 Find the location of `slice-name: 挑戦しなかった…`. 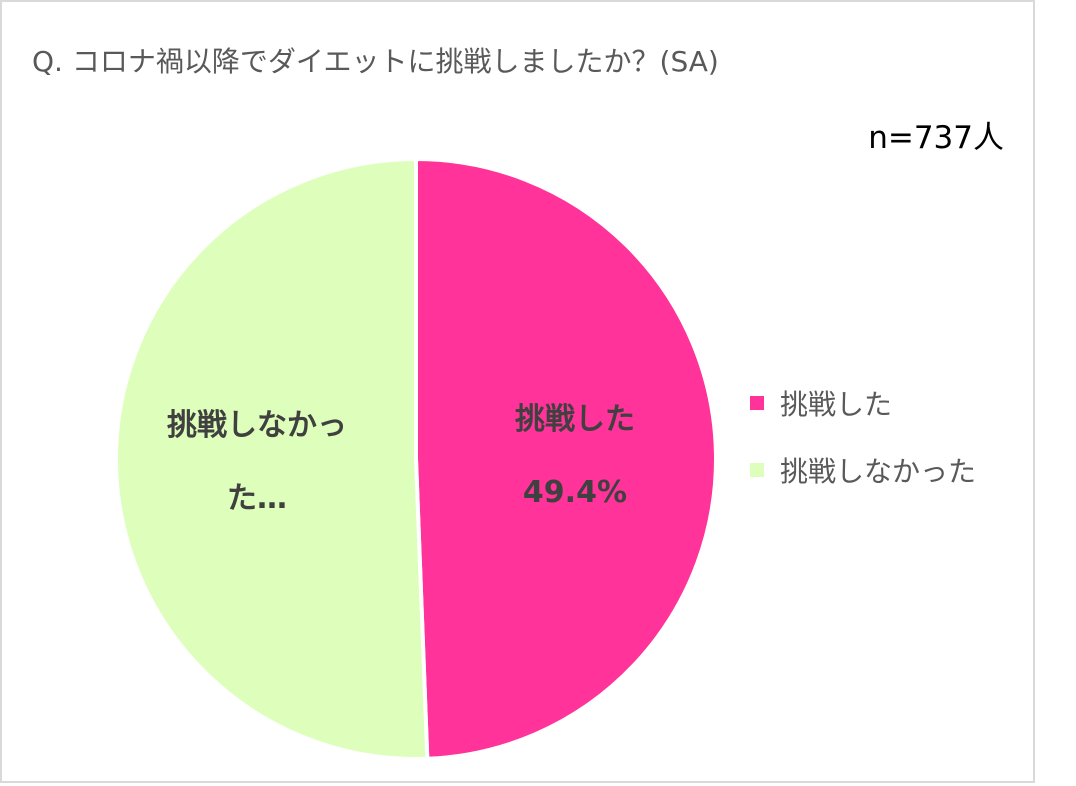

slice-name: 挑戦しなかった… is located at coordinates (257, 461).